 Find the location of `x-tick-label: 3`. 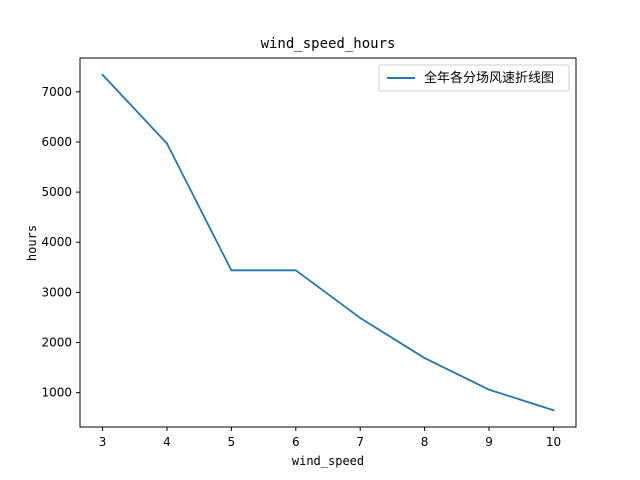

x-tick-label: 3 is located at coordinates (103, 442).